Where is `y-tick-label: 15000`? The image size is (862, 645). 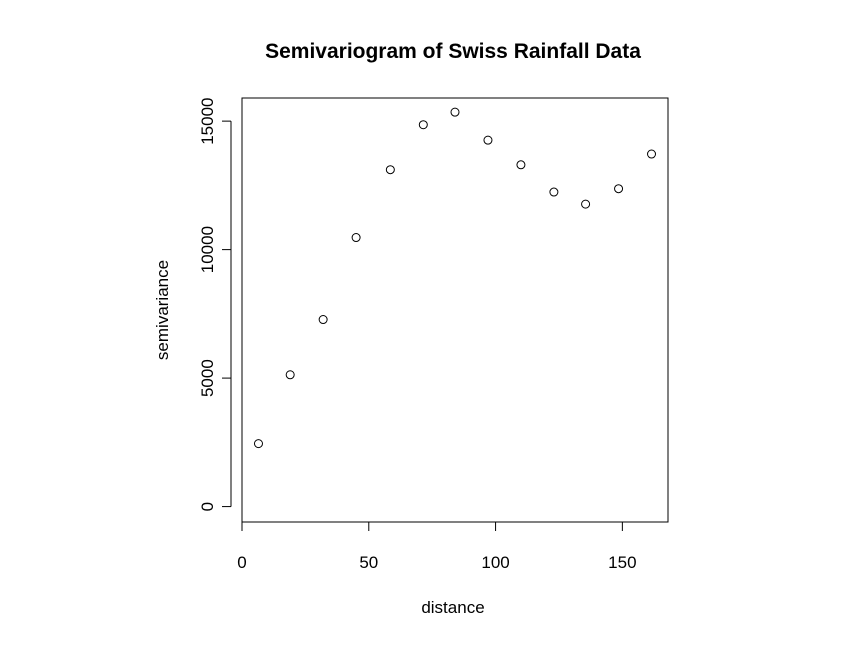
y-tick-label: 15000 is located at coordinates (207, 120).